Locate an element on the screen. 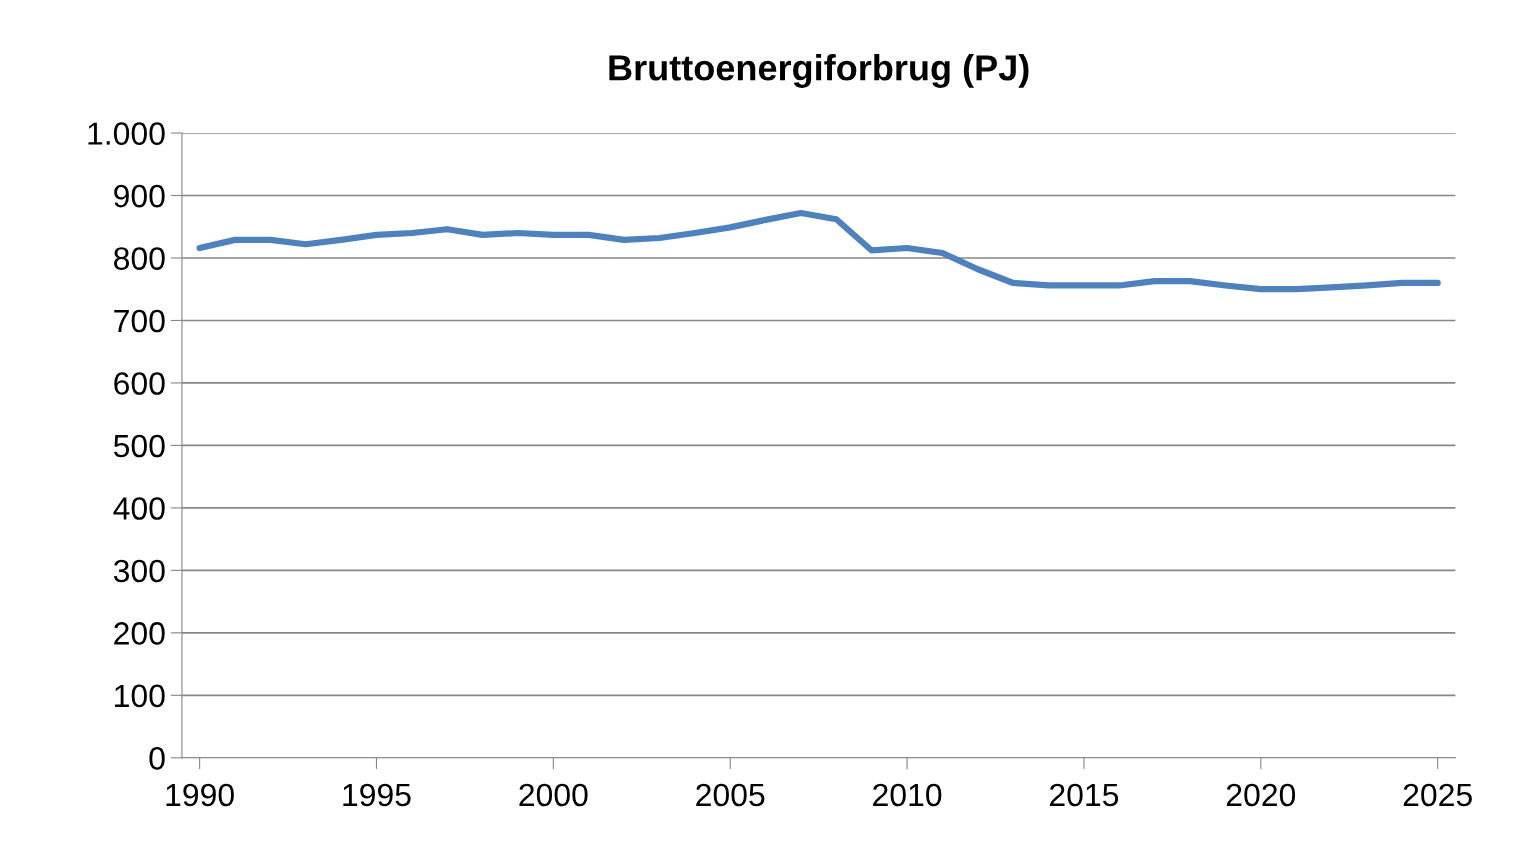  x-tick-label: 2025 is located at coordinates (1437, 795).